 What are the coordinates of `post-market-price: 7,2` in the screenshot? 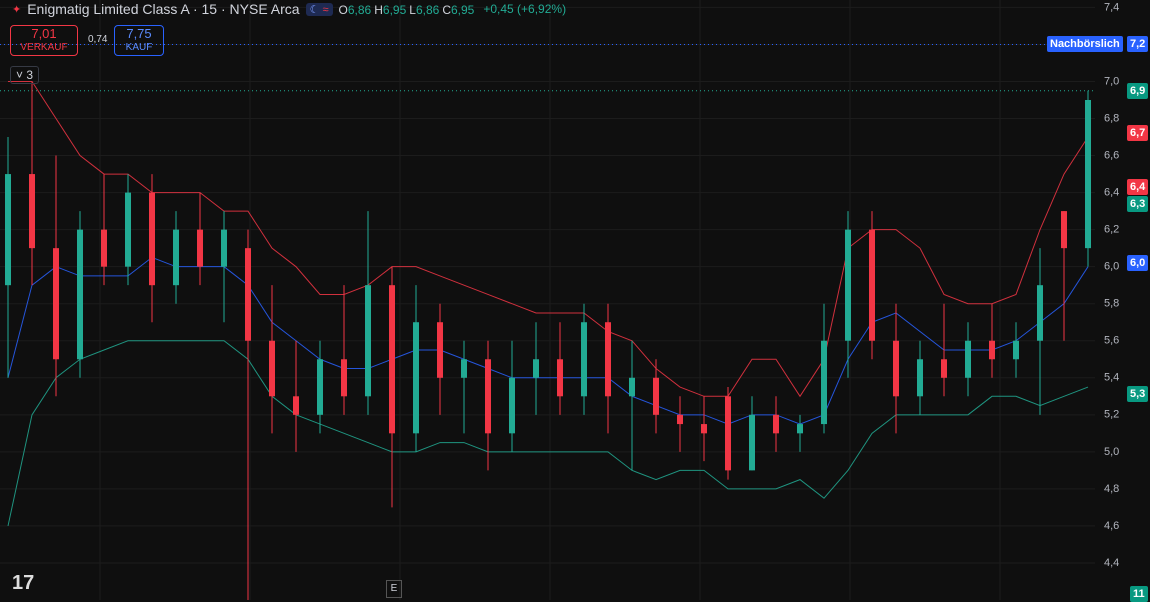 It's located at (1138, 44).